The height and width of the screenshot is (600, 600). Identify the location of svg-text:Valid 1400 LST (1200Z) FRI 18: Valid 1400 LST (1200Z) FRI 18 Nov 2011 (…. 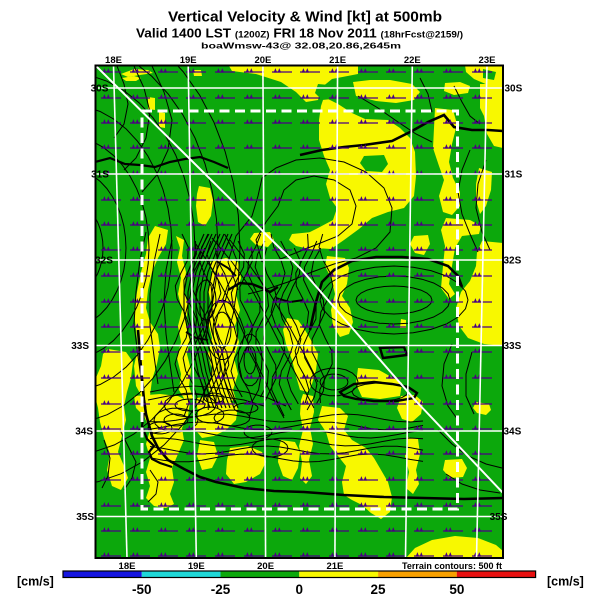
(299, 33).